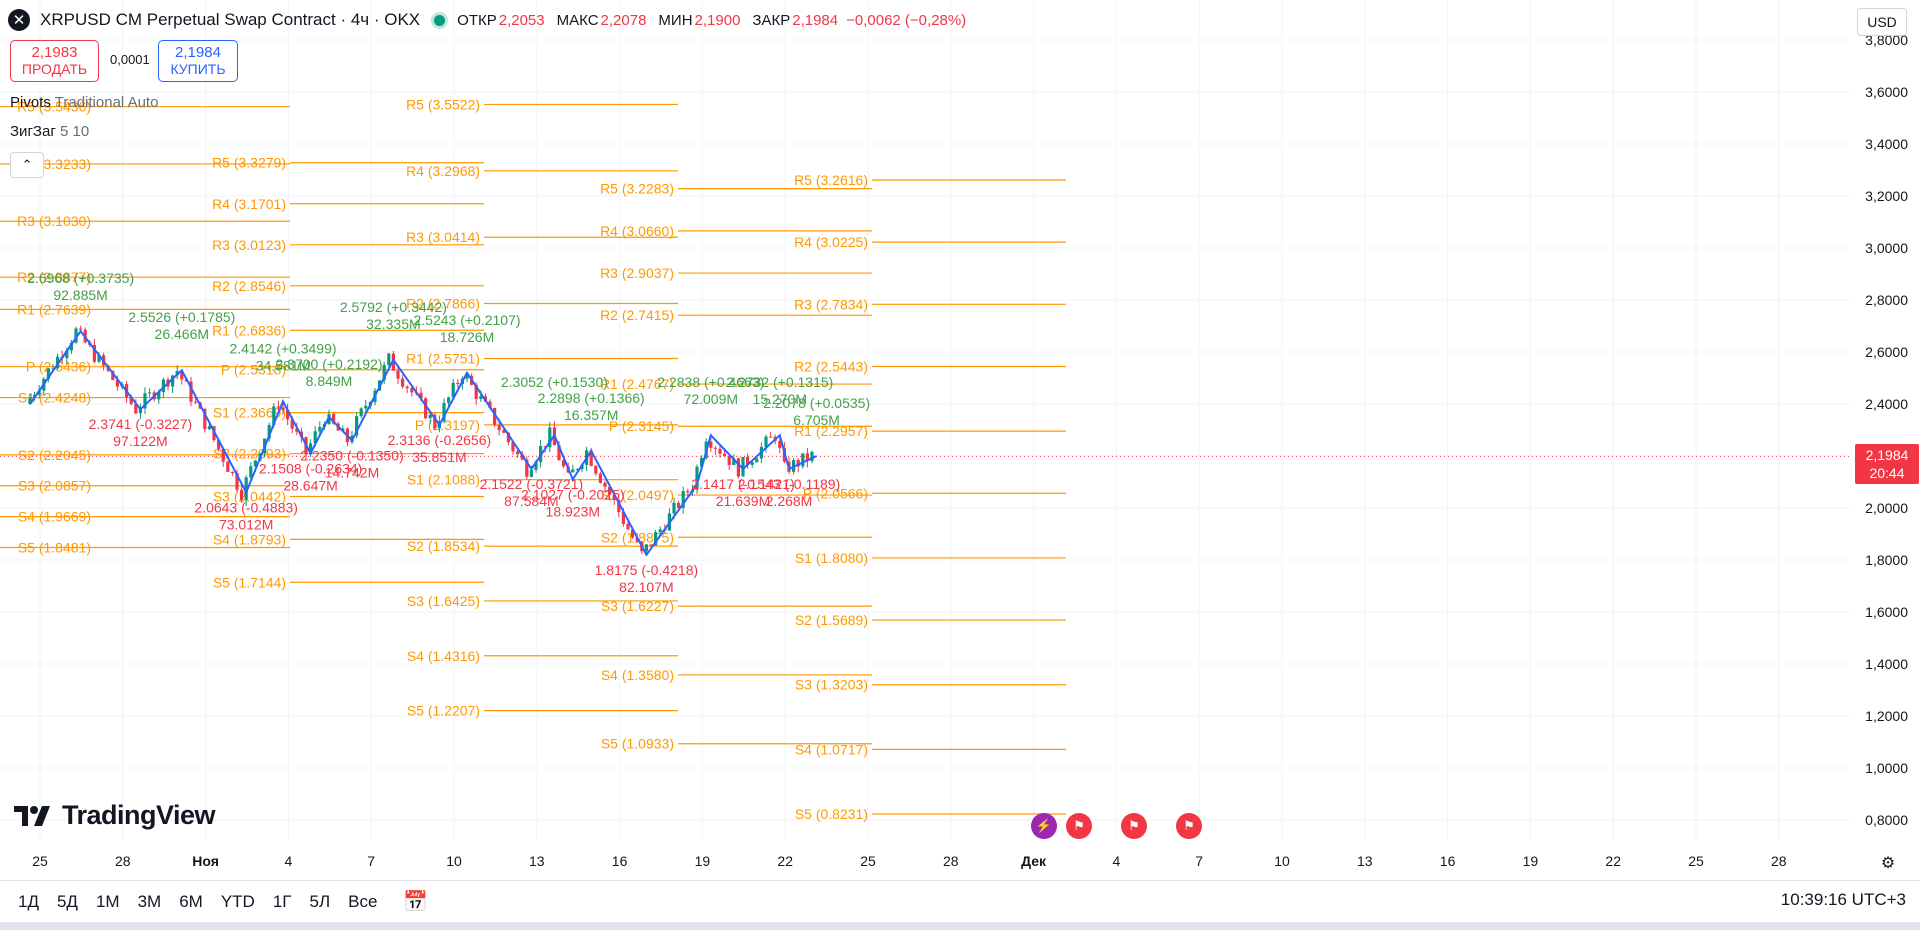  Describe the element at coordinates (1282, 861) in the screenshot. I see `time-tick: 10` at that location.